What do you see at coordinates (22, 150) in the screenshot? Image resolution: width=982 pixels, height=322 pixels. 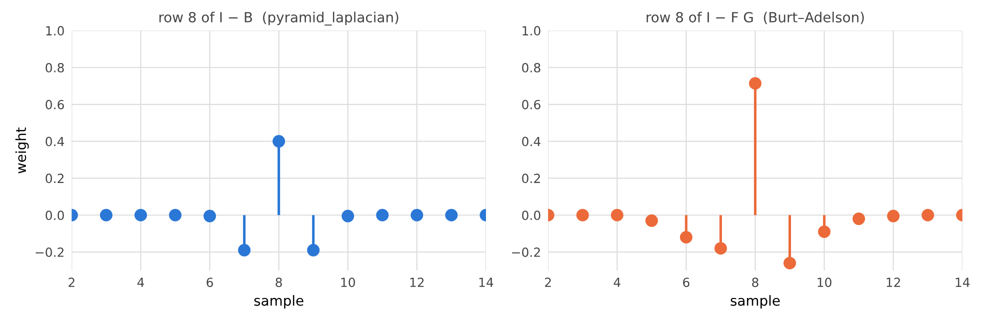 I see `y-axis-title: weight` at bounding box center [22, 150].